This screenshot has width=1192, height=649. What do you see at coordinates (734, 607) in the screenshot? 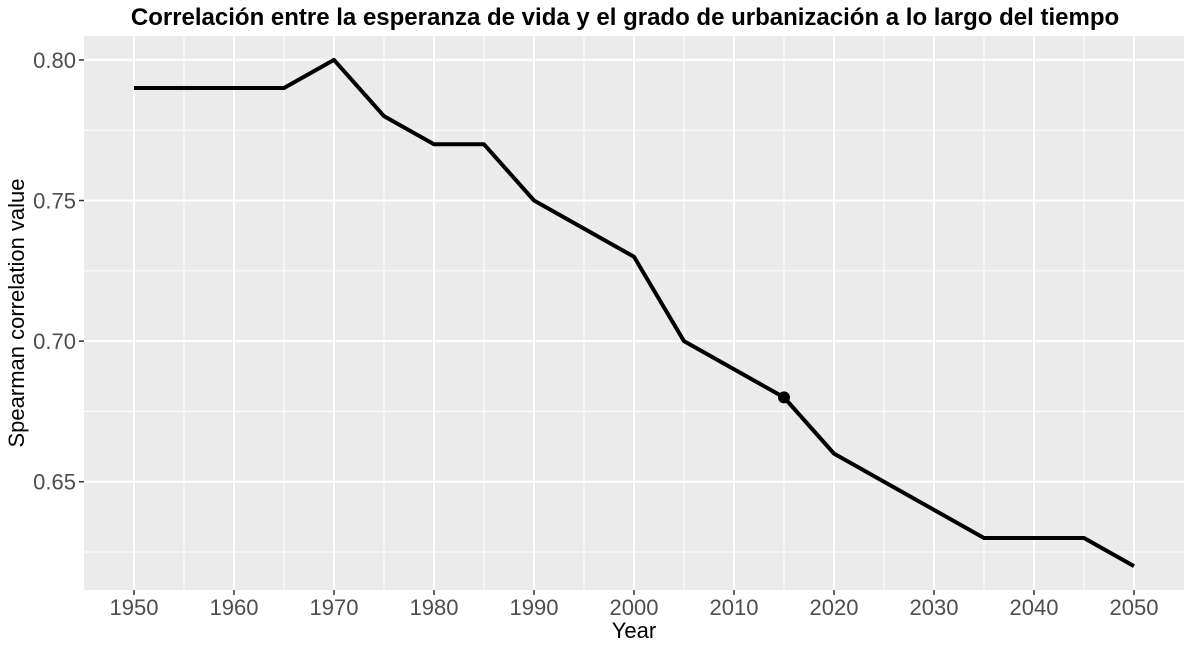
I see `x-tick-label: 2010` at bounding box center [734, 607].